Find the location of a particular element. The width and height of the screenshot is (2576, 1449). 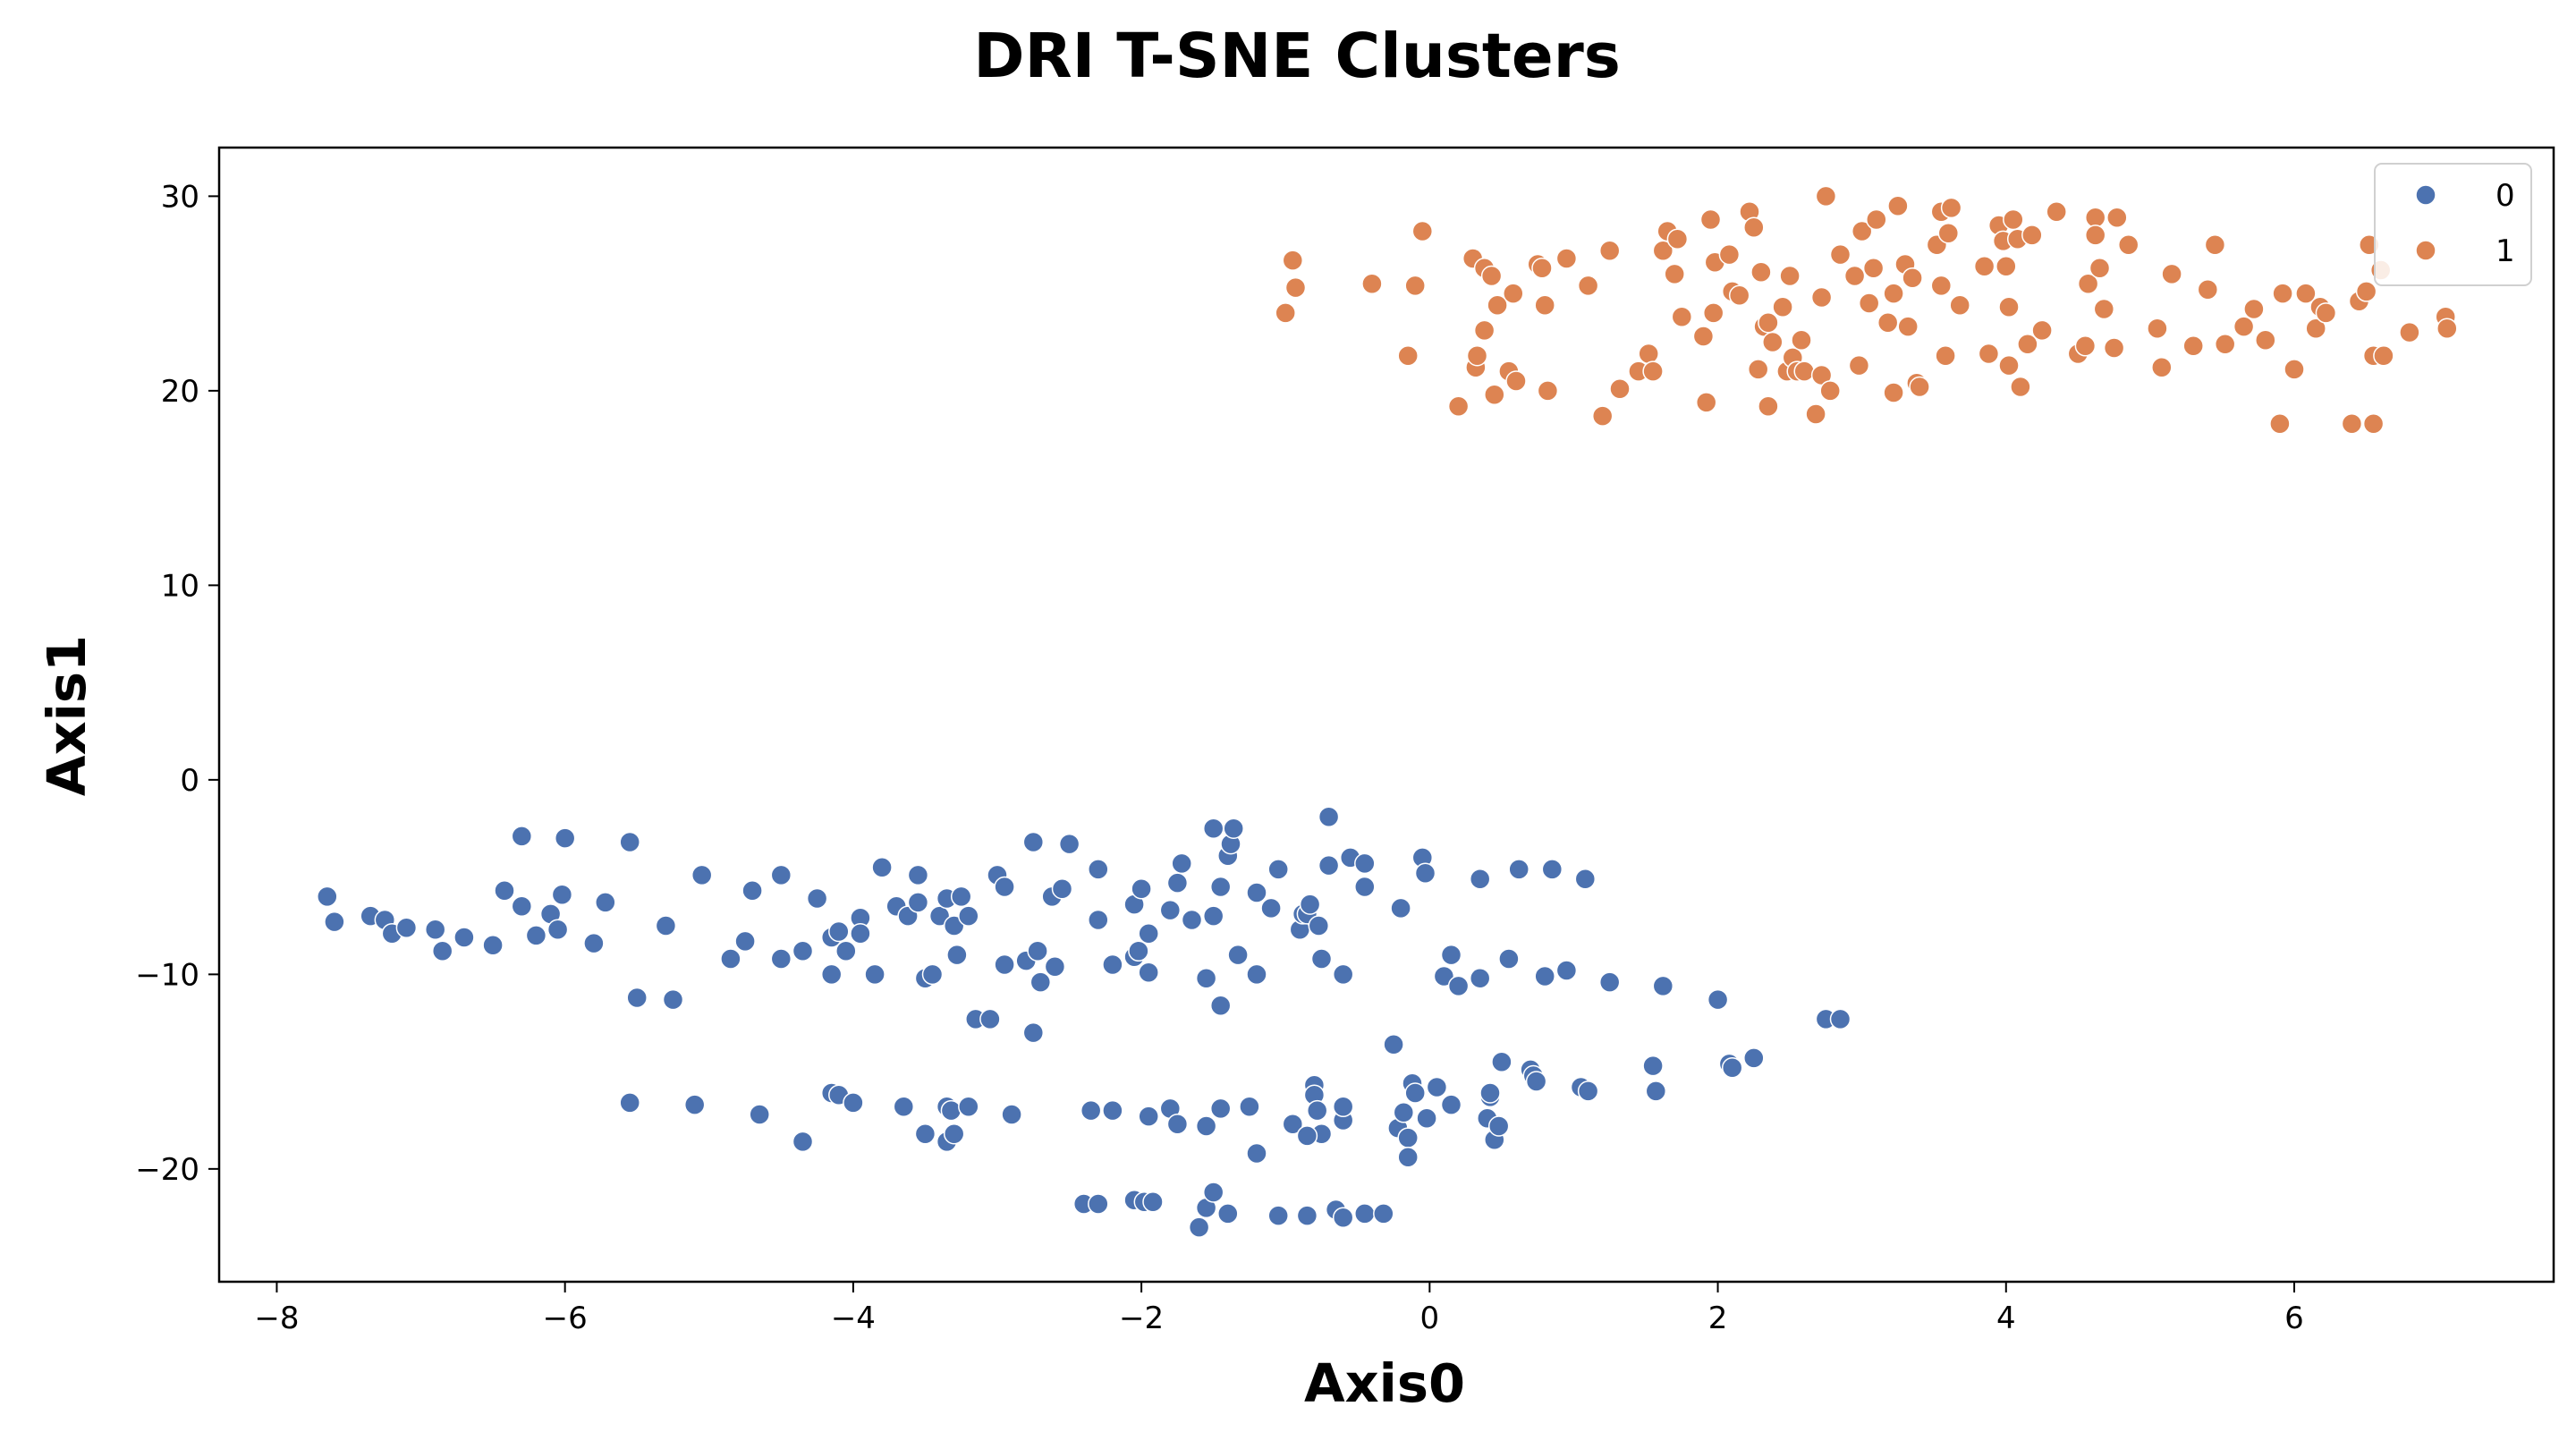

y-axis-label: Axis1 is located at coordinates (66, 715).